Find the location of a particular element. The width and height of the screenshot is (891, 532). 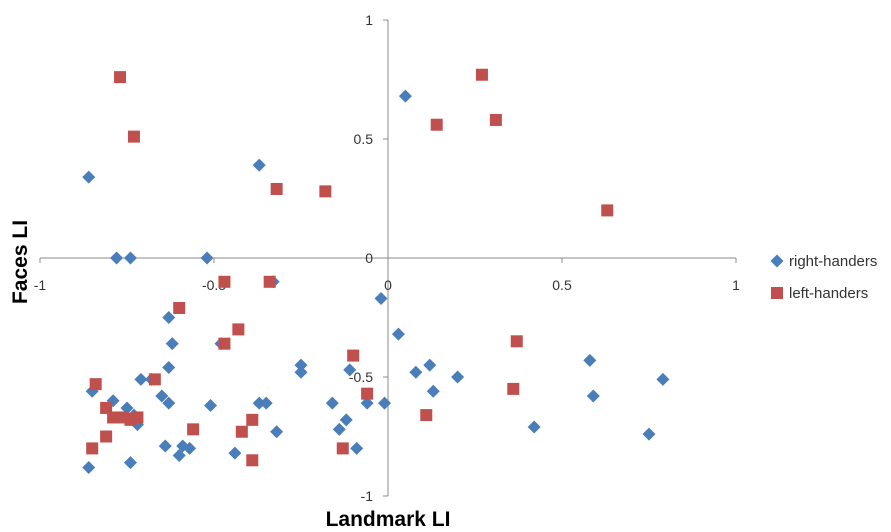

legend-item-left-handers: left-handers is located at coordinates (819, 293).